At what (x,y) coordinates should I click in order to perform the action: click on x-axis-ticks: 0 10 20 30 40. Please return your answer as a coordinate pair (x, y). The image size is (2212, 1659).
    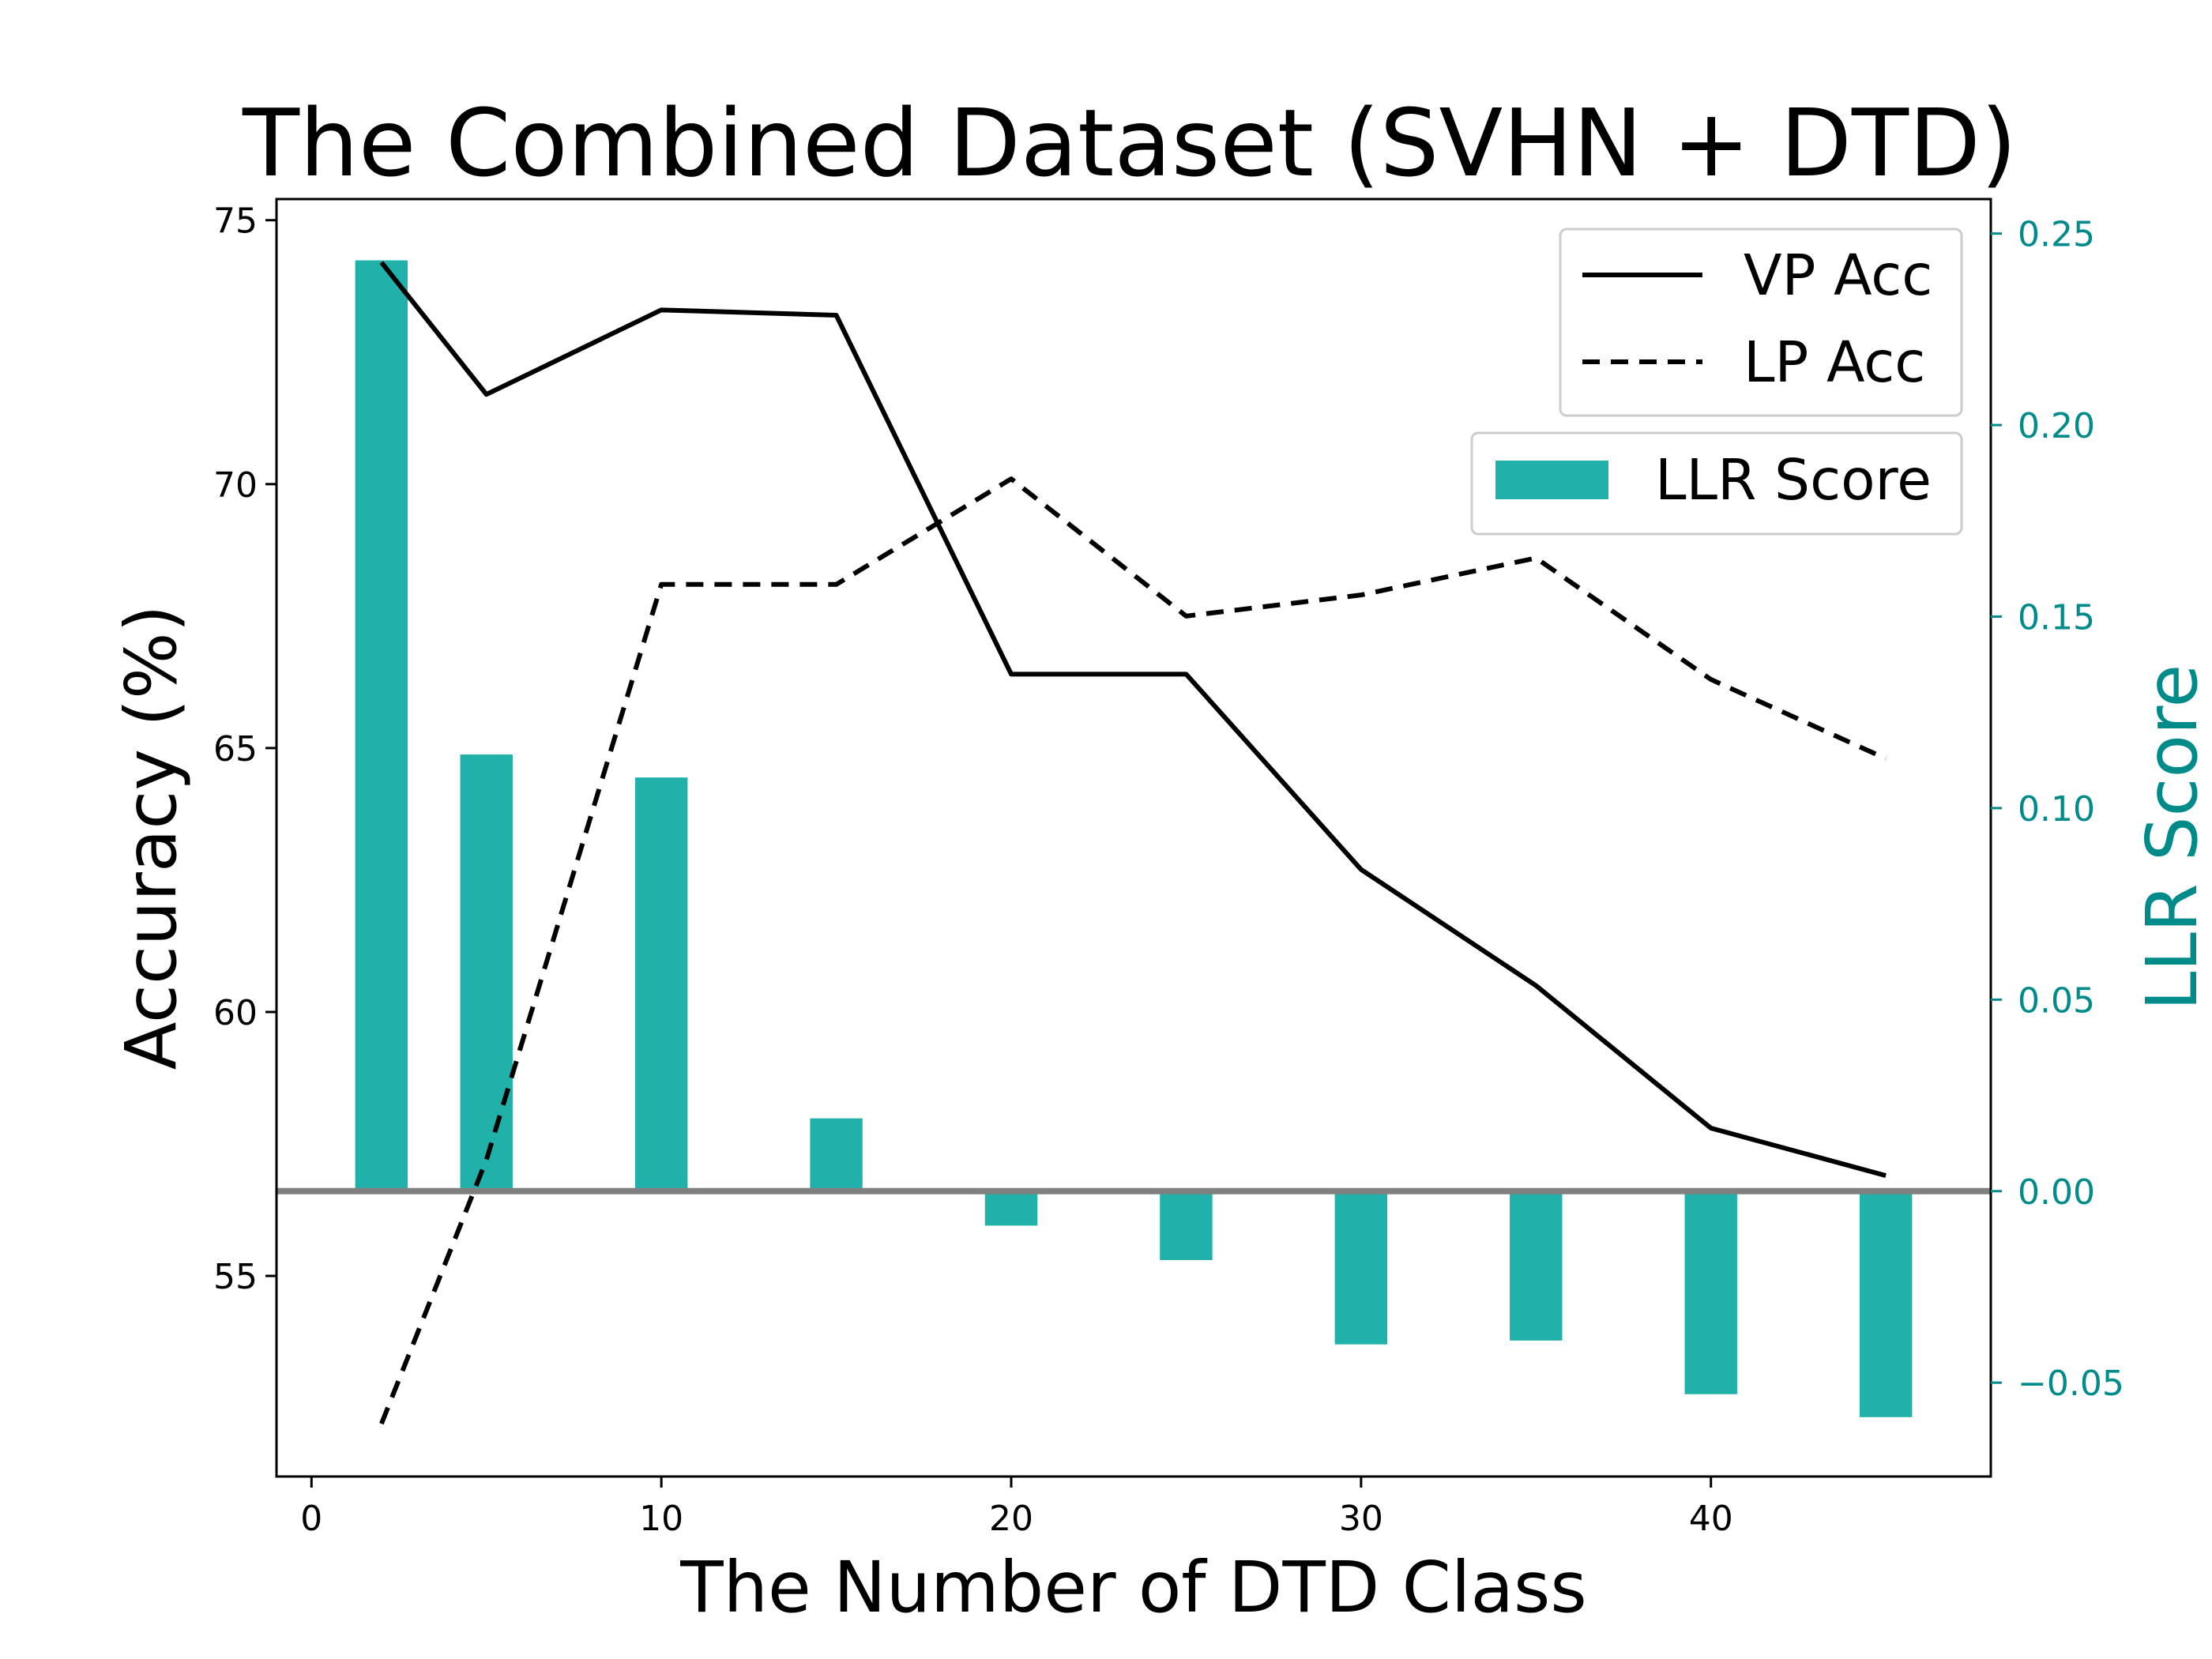
    Looking at the image, I should click on (1017, 1508).